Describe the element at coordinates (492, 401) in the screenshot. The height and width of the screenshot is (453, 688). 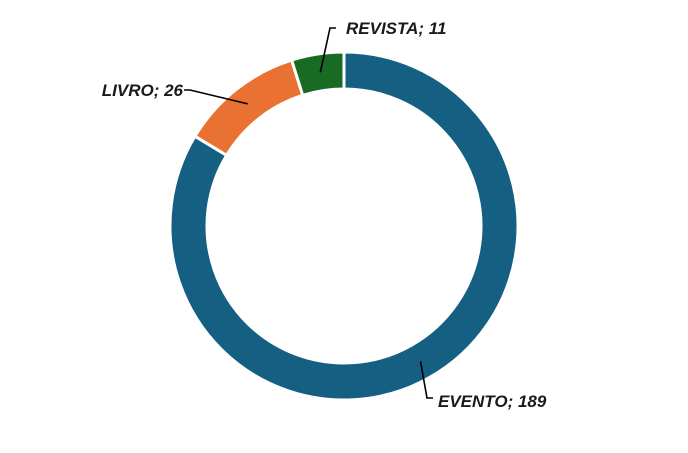
I see `data-label-evento: EVENTO; 189` at that location.